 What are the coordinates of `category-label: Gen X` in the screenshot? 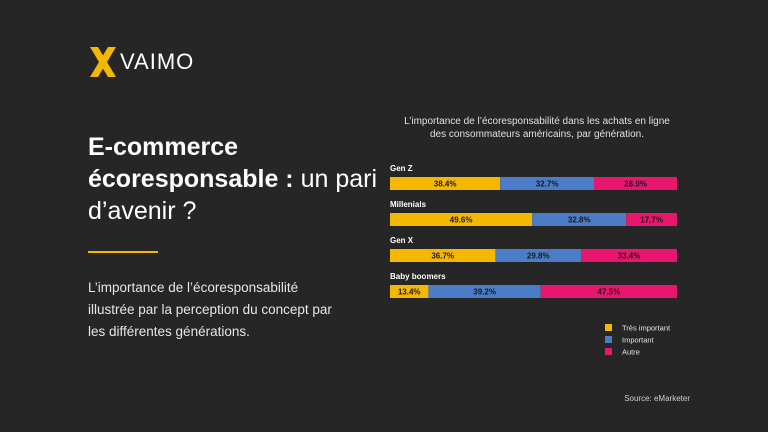 It's located at (402, 240).